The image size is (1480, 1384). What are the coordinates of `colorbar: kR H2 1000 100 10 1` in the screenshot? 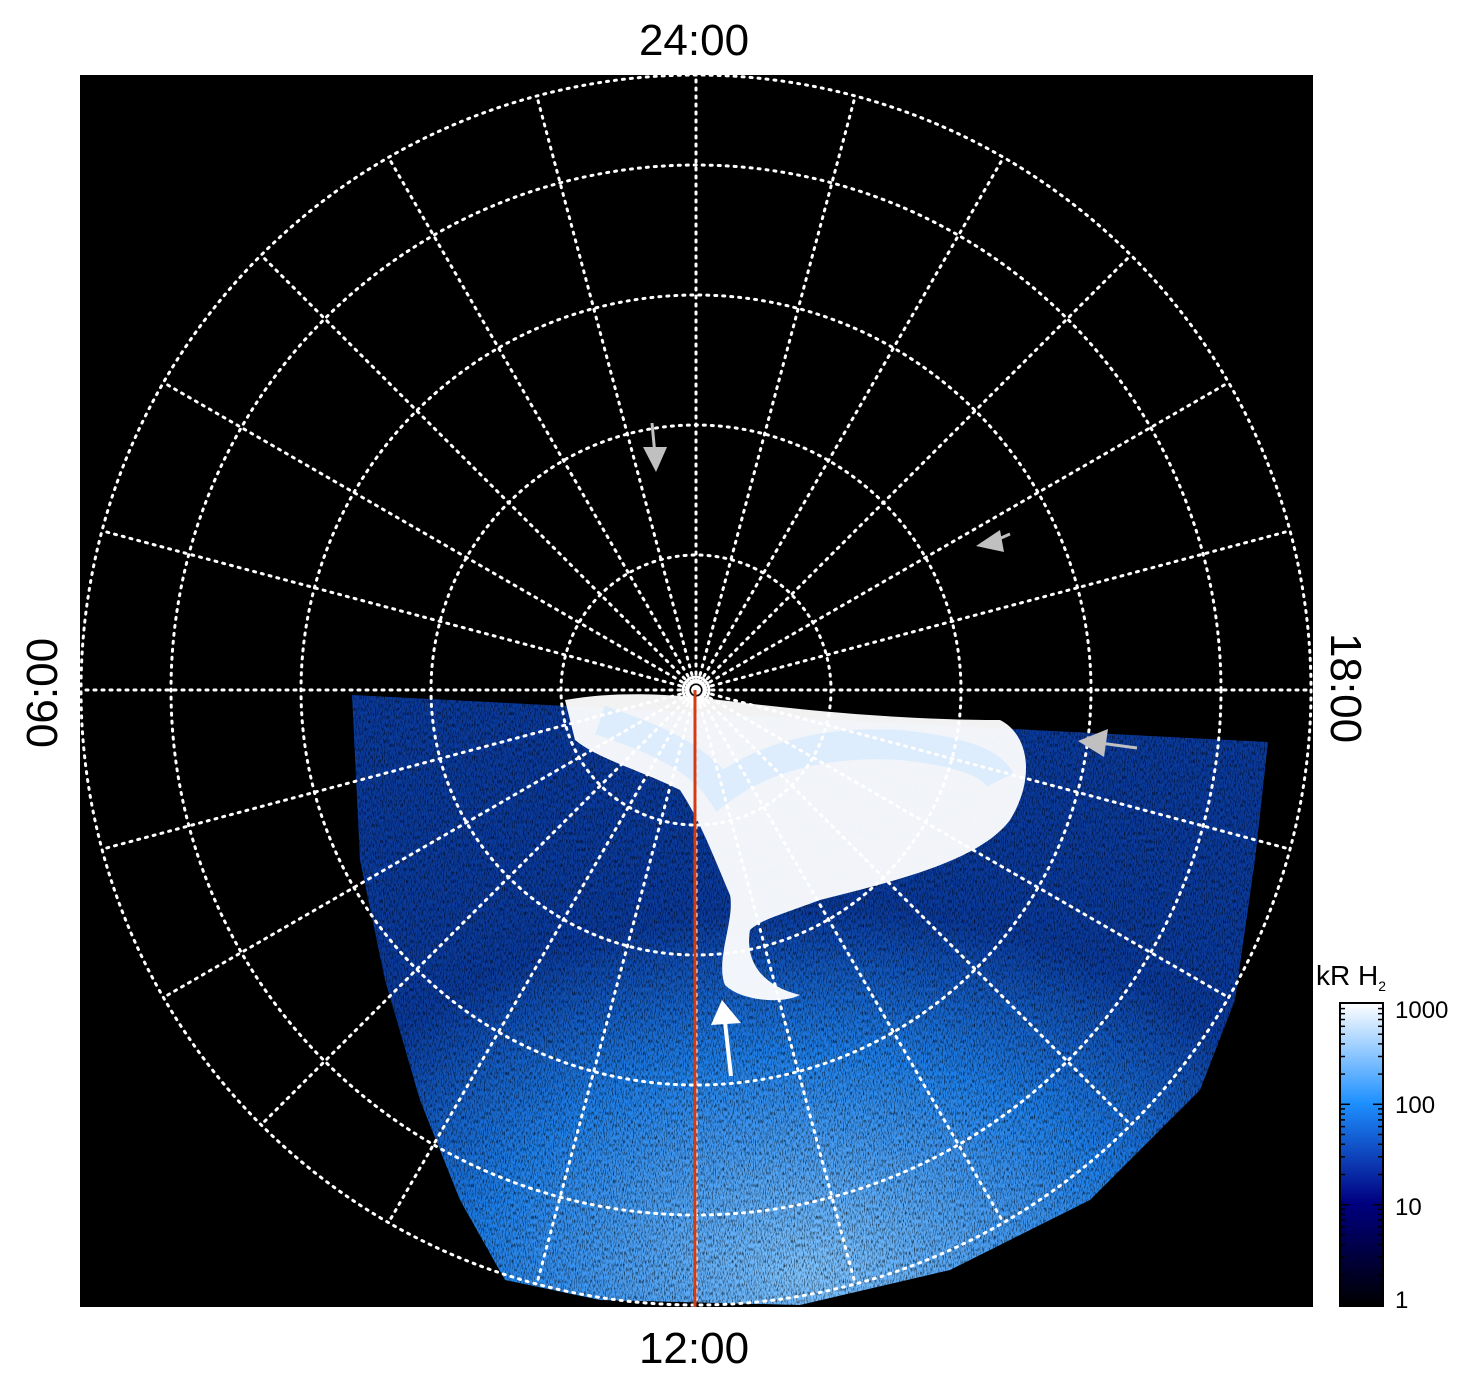 It's located at (1382, 1137).